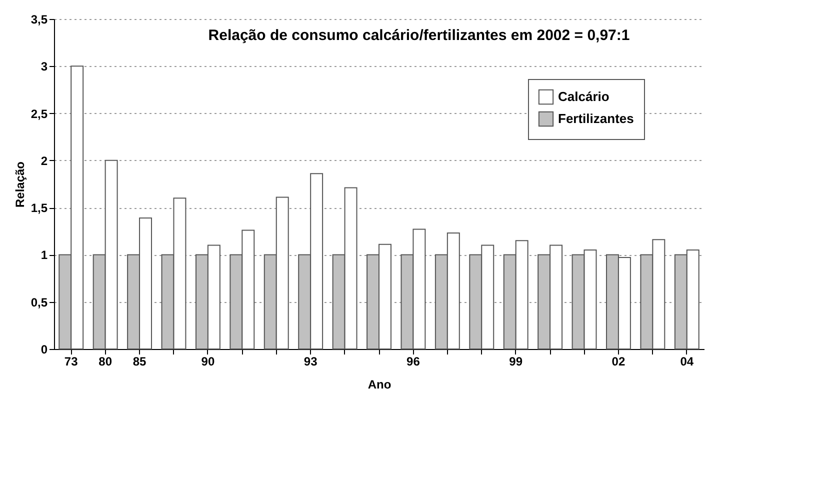 The width and height of the screenshot is (832, 488). What do you see at coordinates (584, 96) in the screenshot?
I see `legend-label: Calcário` at bounding box center [584, 96].